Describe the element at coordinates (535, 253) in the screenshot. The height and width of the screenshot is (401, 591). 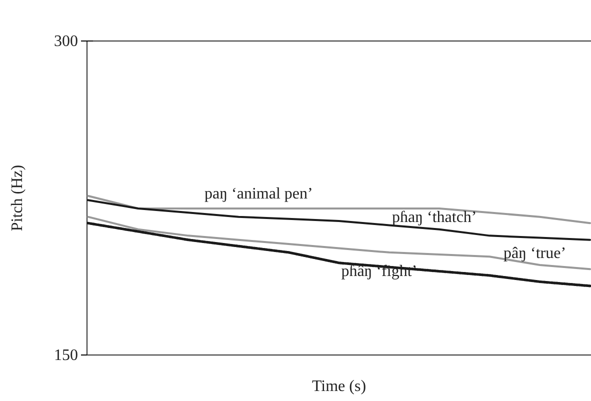
I see `series-label: pâŋ ‘true’` at that location.